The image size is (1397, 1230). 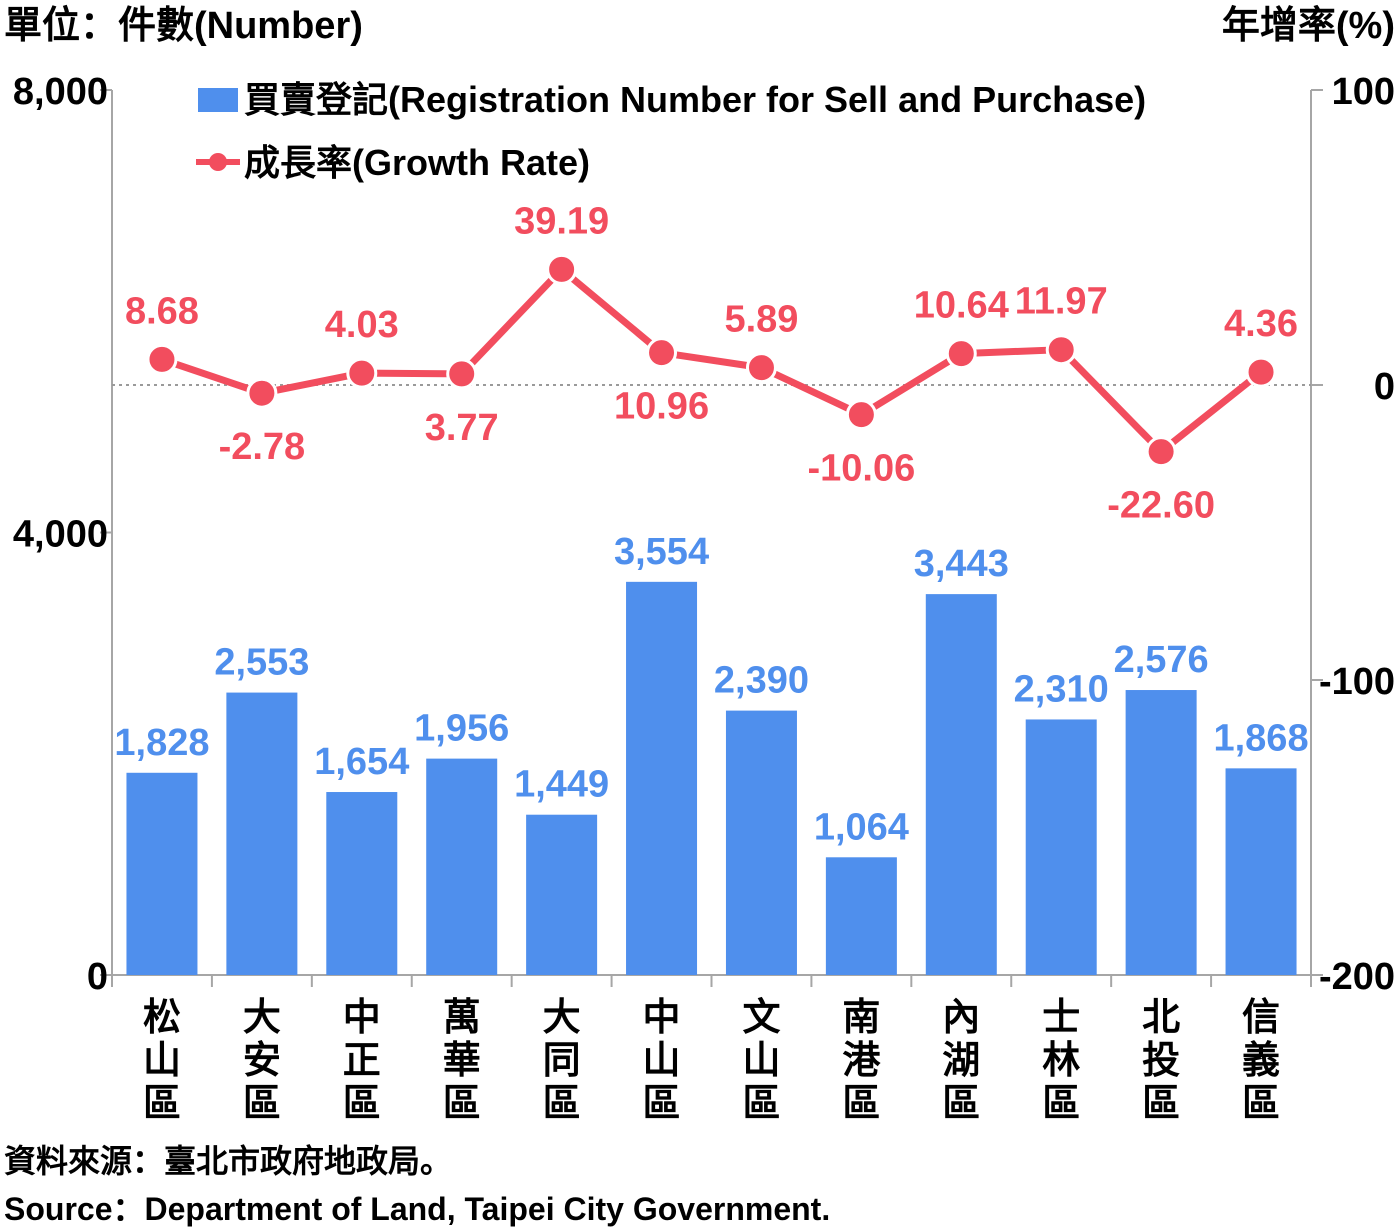 What do you see at coordinates (162, 311) in the screenshot?
I see `line-data-label: 8.68` at bounding box center [162, 311].